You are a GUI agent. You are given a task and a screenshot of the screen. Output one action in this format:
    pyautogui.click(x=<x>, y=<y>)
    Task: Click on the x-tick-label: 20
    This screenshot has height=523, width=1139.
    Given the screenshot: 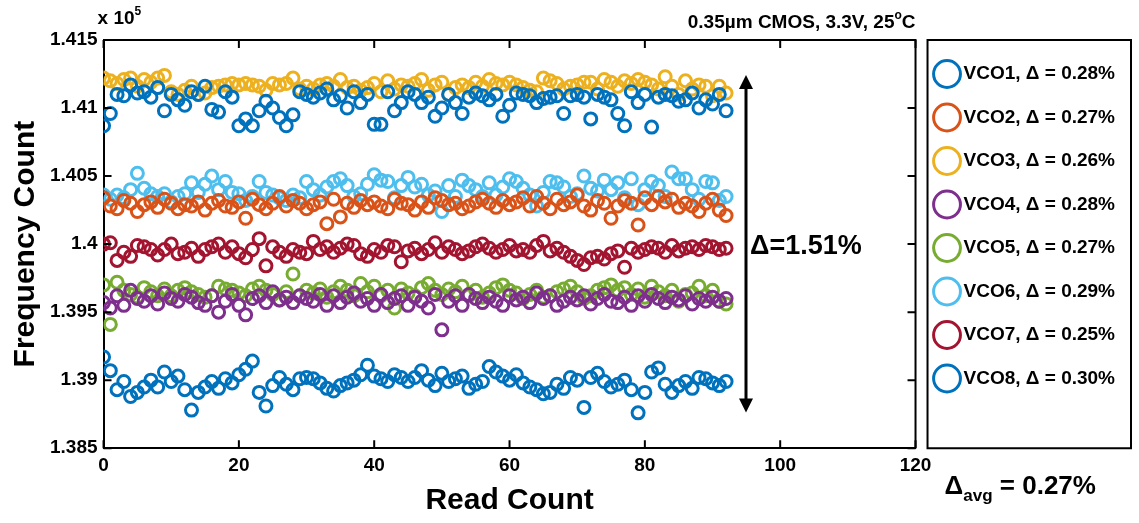 What is the action you would take?
    pyautogui.click(x=239, y=464)
    